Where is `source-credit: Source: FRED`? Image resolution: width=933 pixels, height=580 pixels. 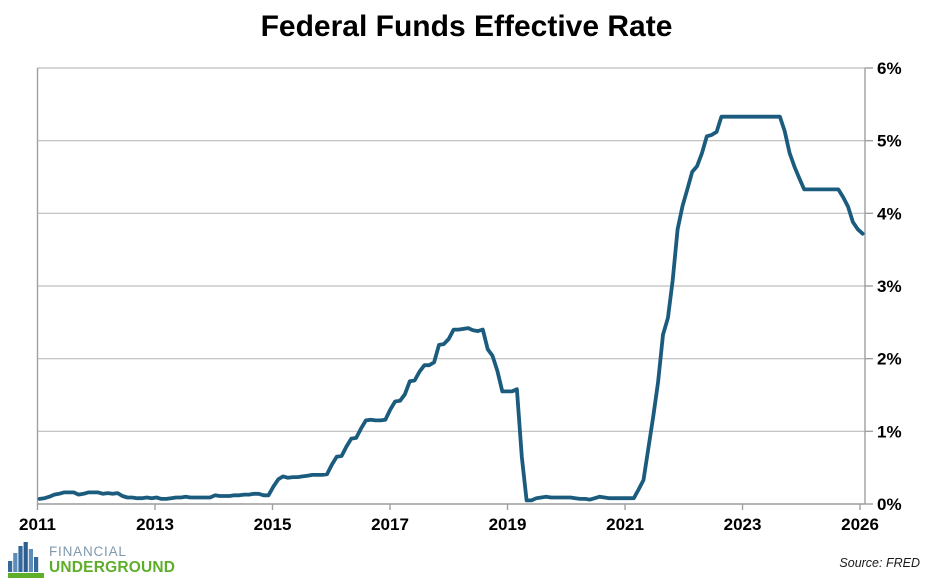
source-credit: Source: FRED is located at coordinates (879, 563).